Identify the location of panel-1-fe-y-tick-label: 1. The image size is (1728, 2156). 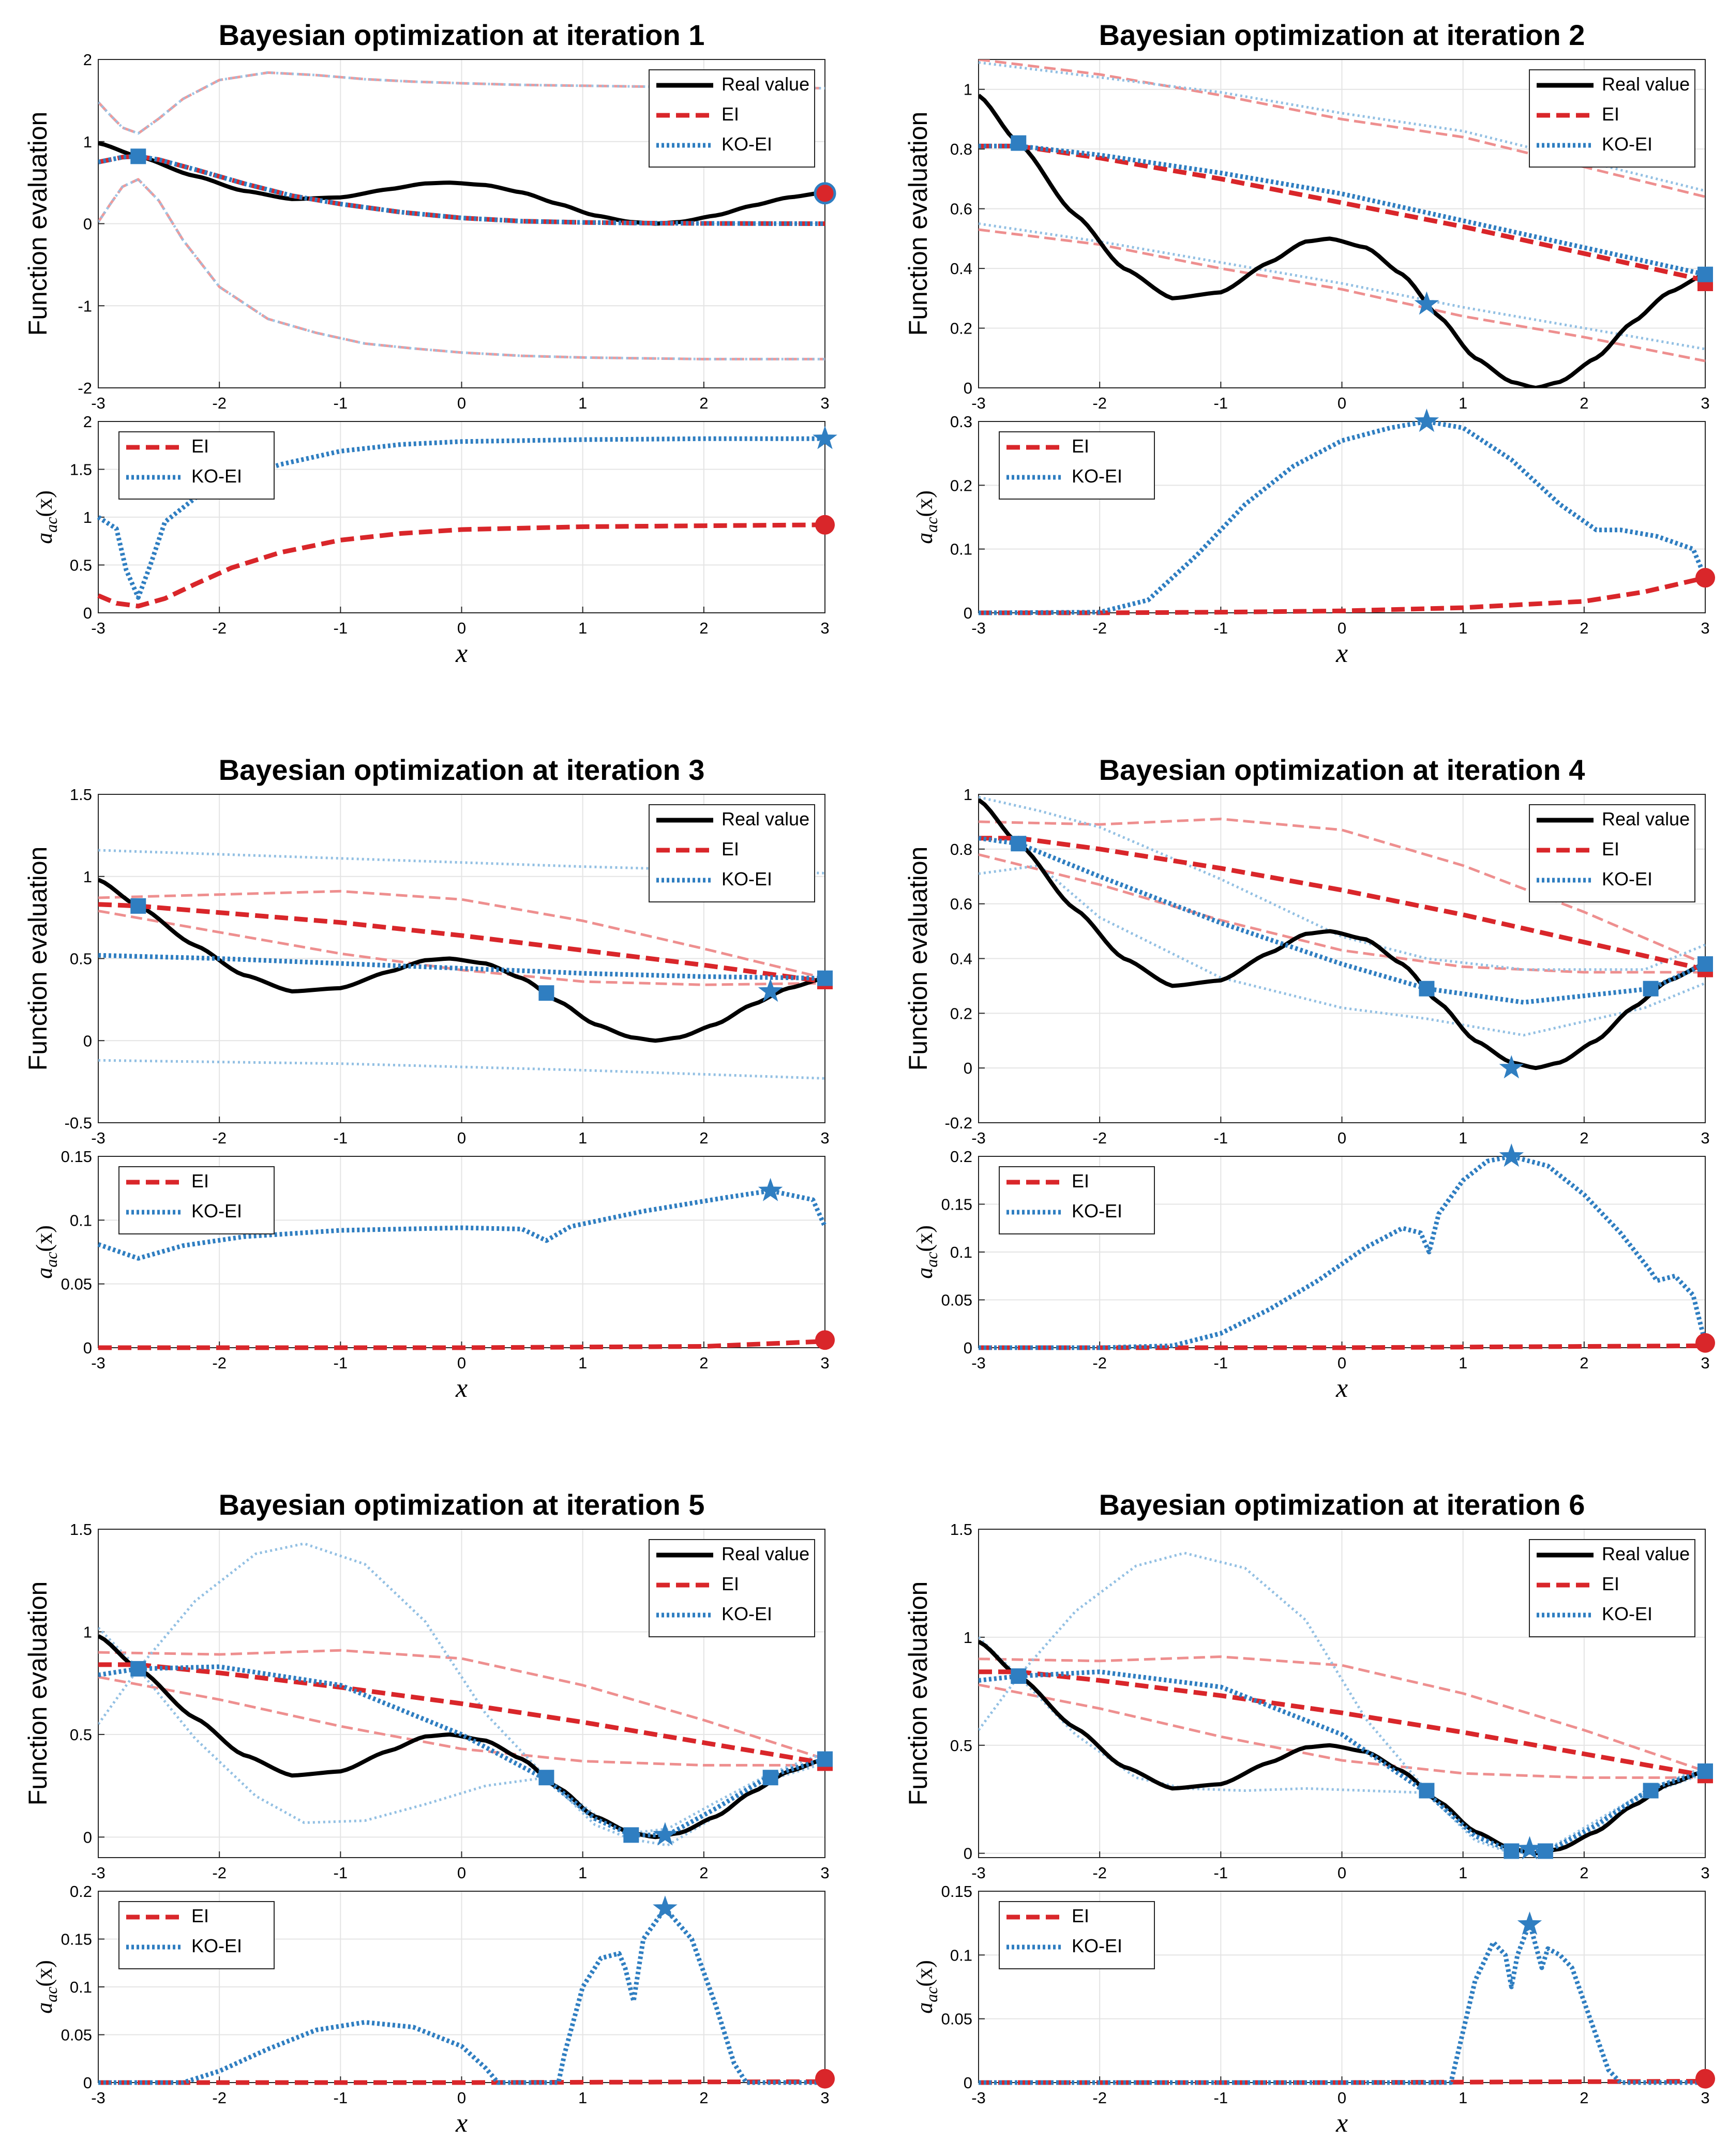
(88, 142).